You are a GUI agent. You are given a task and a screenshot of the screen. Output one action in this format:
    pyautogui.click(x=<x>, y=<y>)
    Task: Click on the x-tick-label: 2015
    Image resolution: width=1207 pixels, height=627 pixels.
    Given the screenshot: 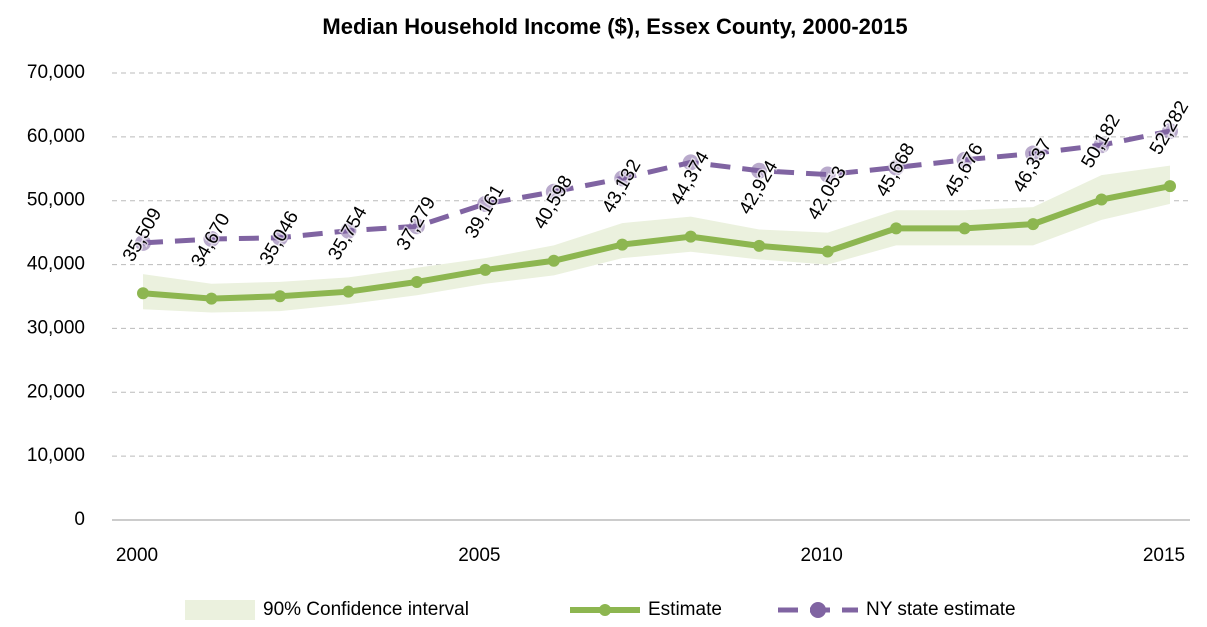 What is the action you would take?
    pyautogui.click(x=1164, y=555)
    